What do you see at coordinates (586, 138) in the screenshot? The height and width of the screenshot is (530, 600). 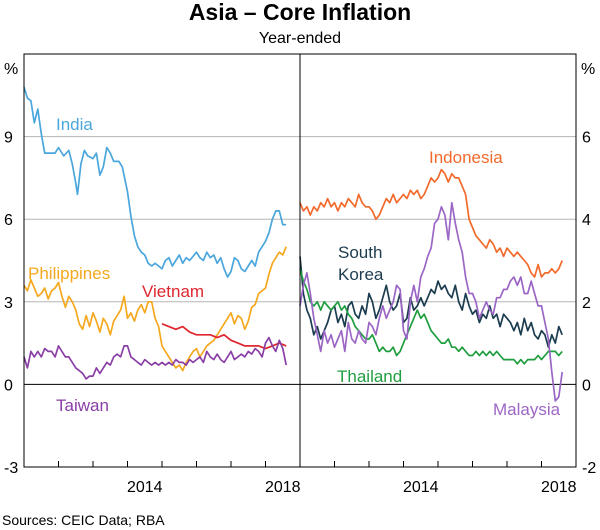 I see `y-tick-label-right: 6` at bounding box center [586, 138].